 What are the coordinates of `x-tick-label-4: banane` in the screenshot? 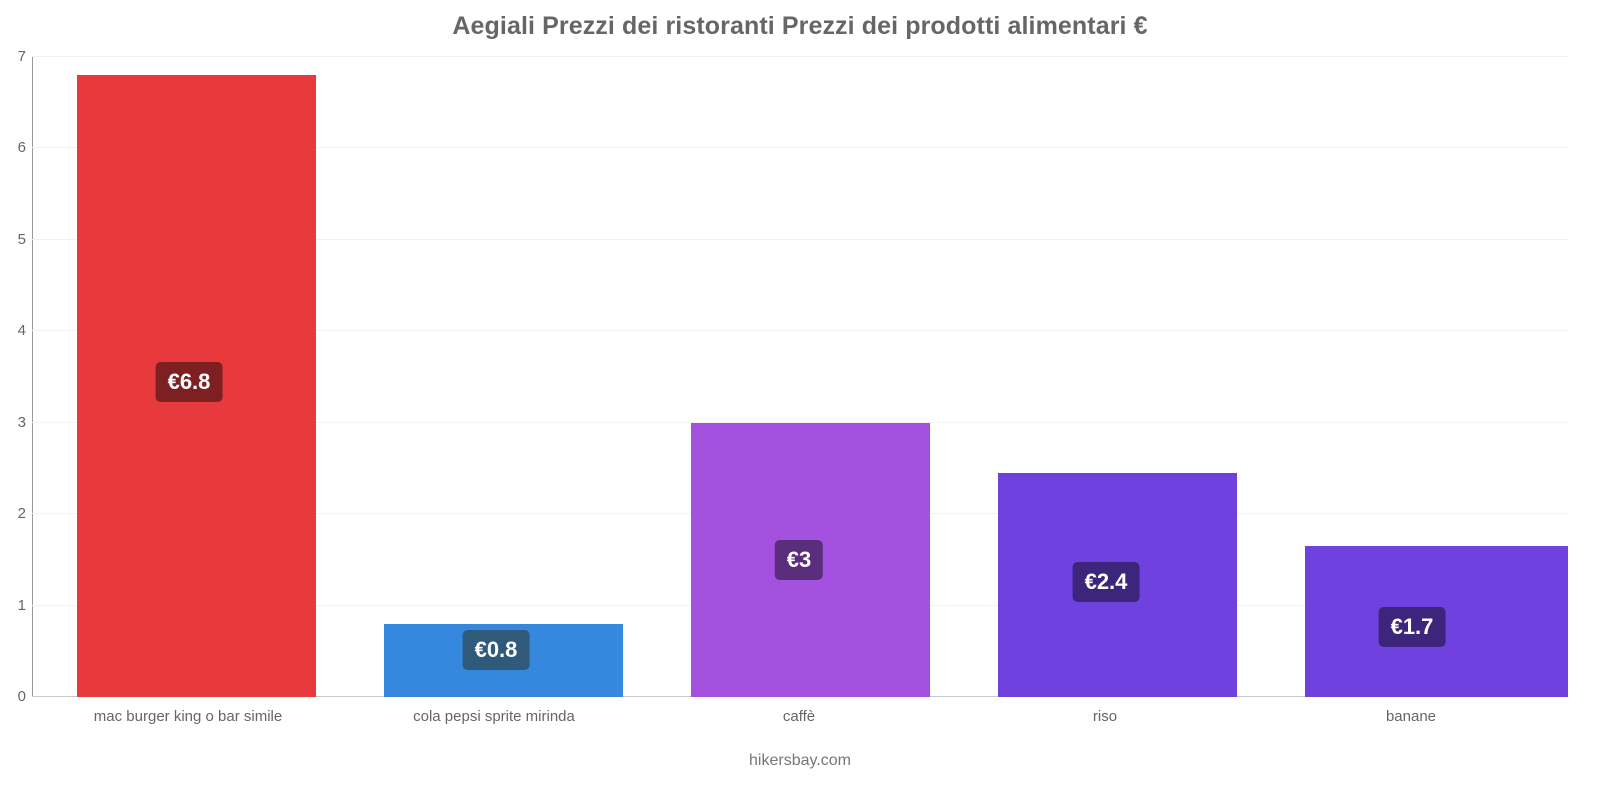 It's located at (1411, 716).